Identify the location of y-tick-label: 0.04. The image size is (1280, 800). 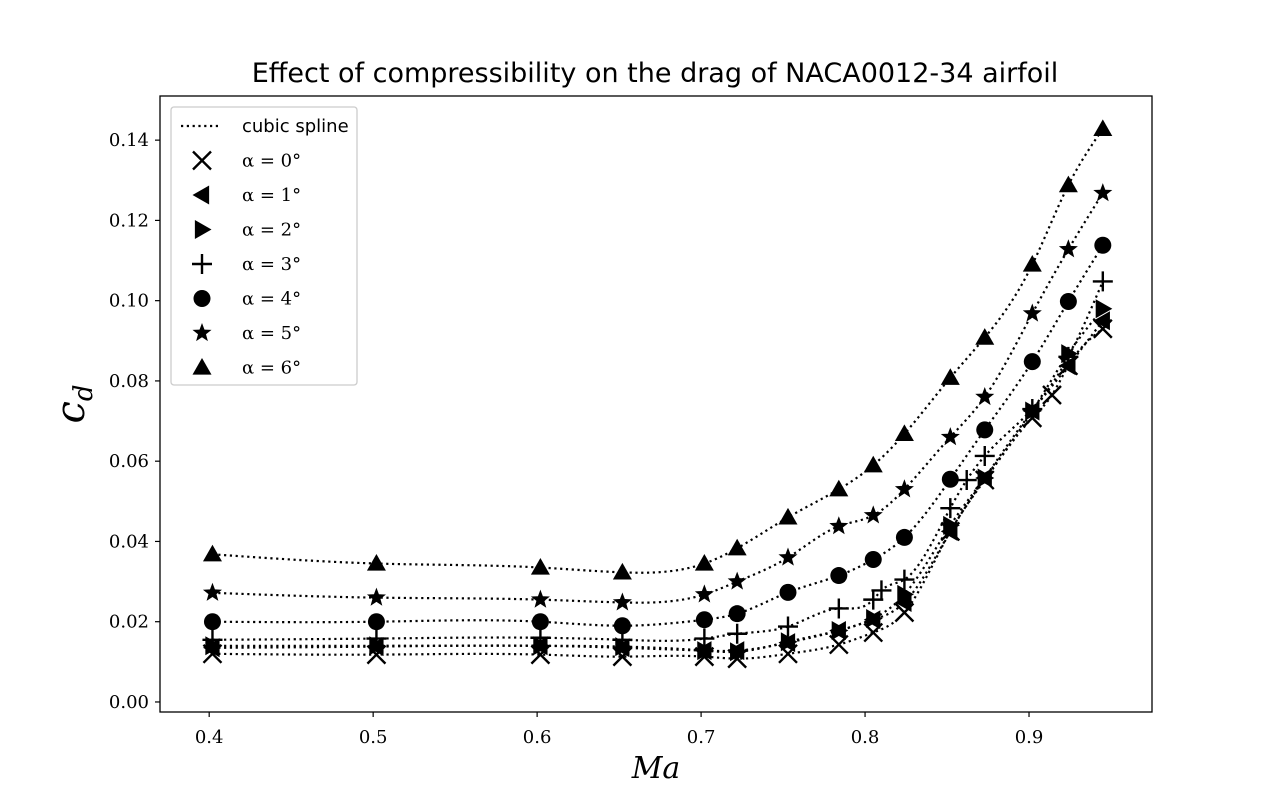
(129, 541).